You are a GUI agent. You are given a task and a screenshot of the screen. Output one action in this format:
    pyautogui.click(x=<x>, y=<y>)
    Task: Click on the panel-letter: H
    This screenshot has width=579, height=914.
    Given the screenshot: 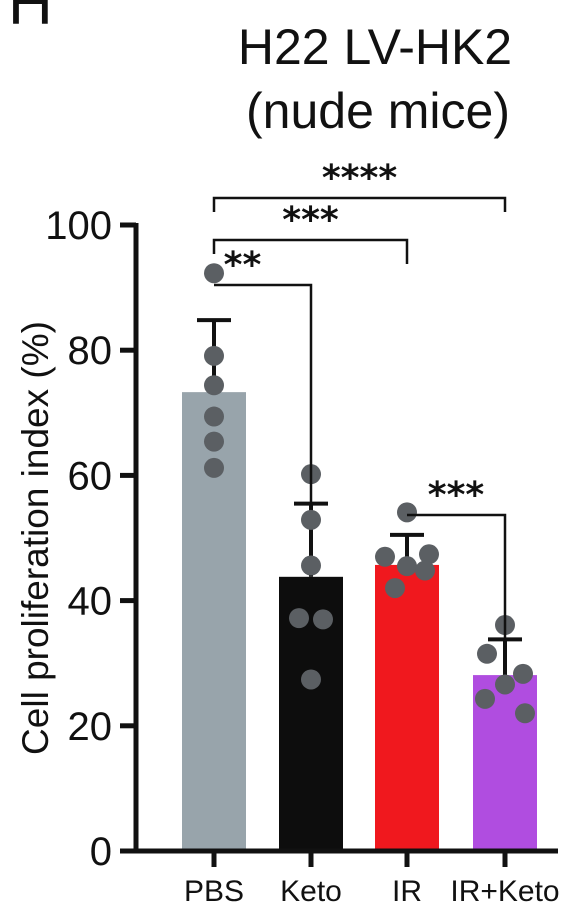 What is the action you would take?
    pyautogui.click(x=30, y=19)
    